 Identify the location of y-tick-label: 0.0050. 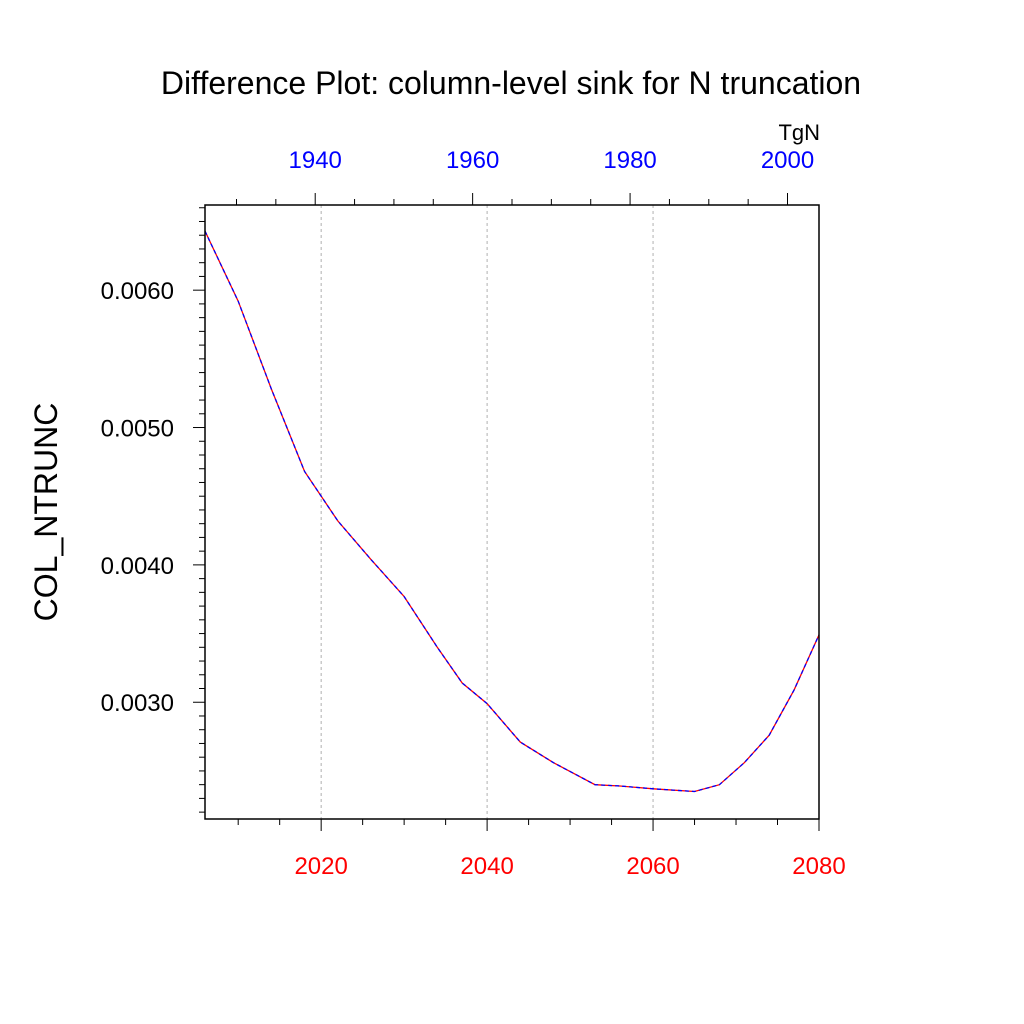
(137, 429).